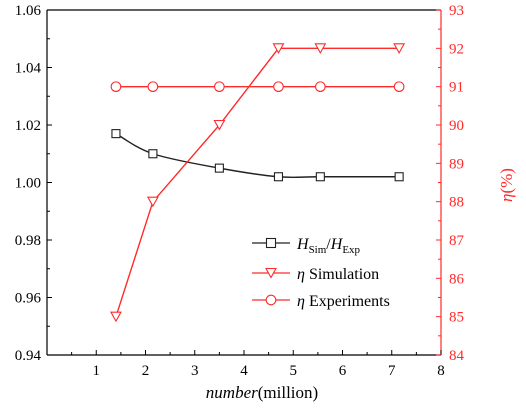  I want to click on y-right-tick-label: 90, so click(456, 126).